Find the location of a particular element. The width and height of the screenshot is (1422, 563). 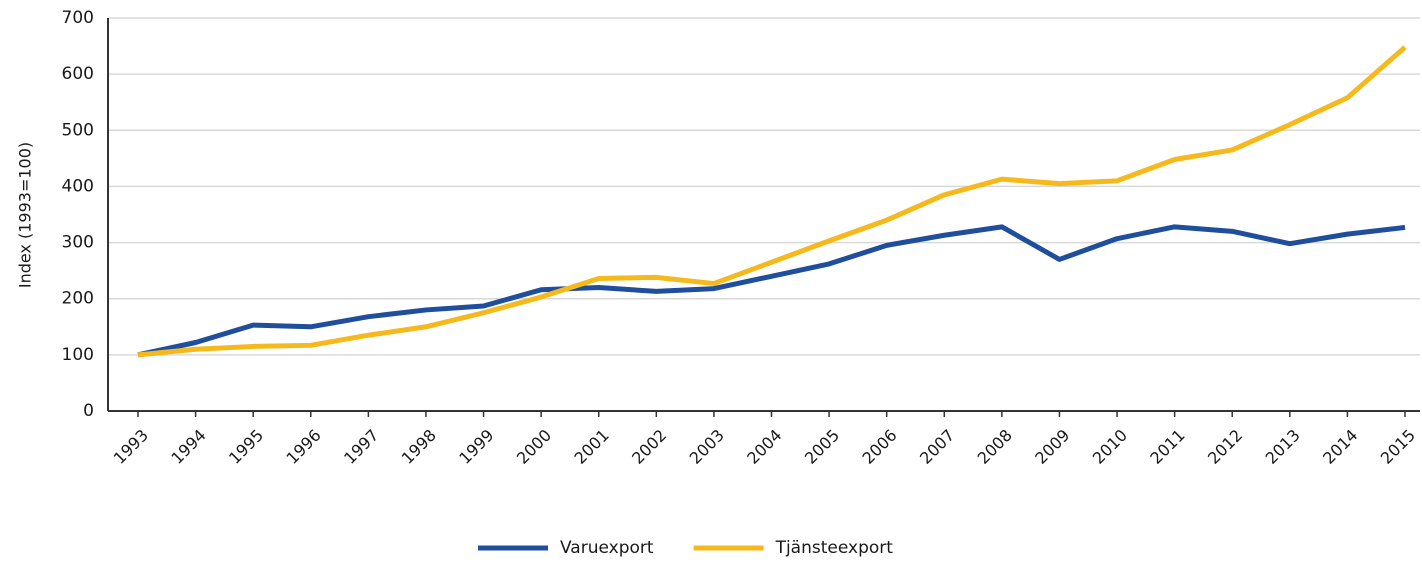

x-tick-label: 2010 is located at coordinates (1110, 447).